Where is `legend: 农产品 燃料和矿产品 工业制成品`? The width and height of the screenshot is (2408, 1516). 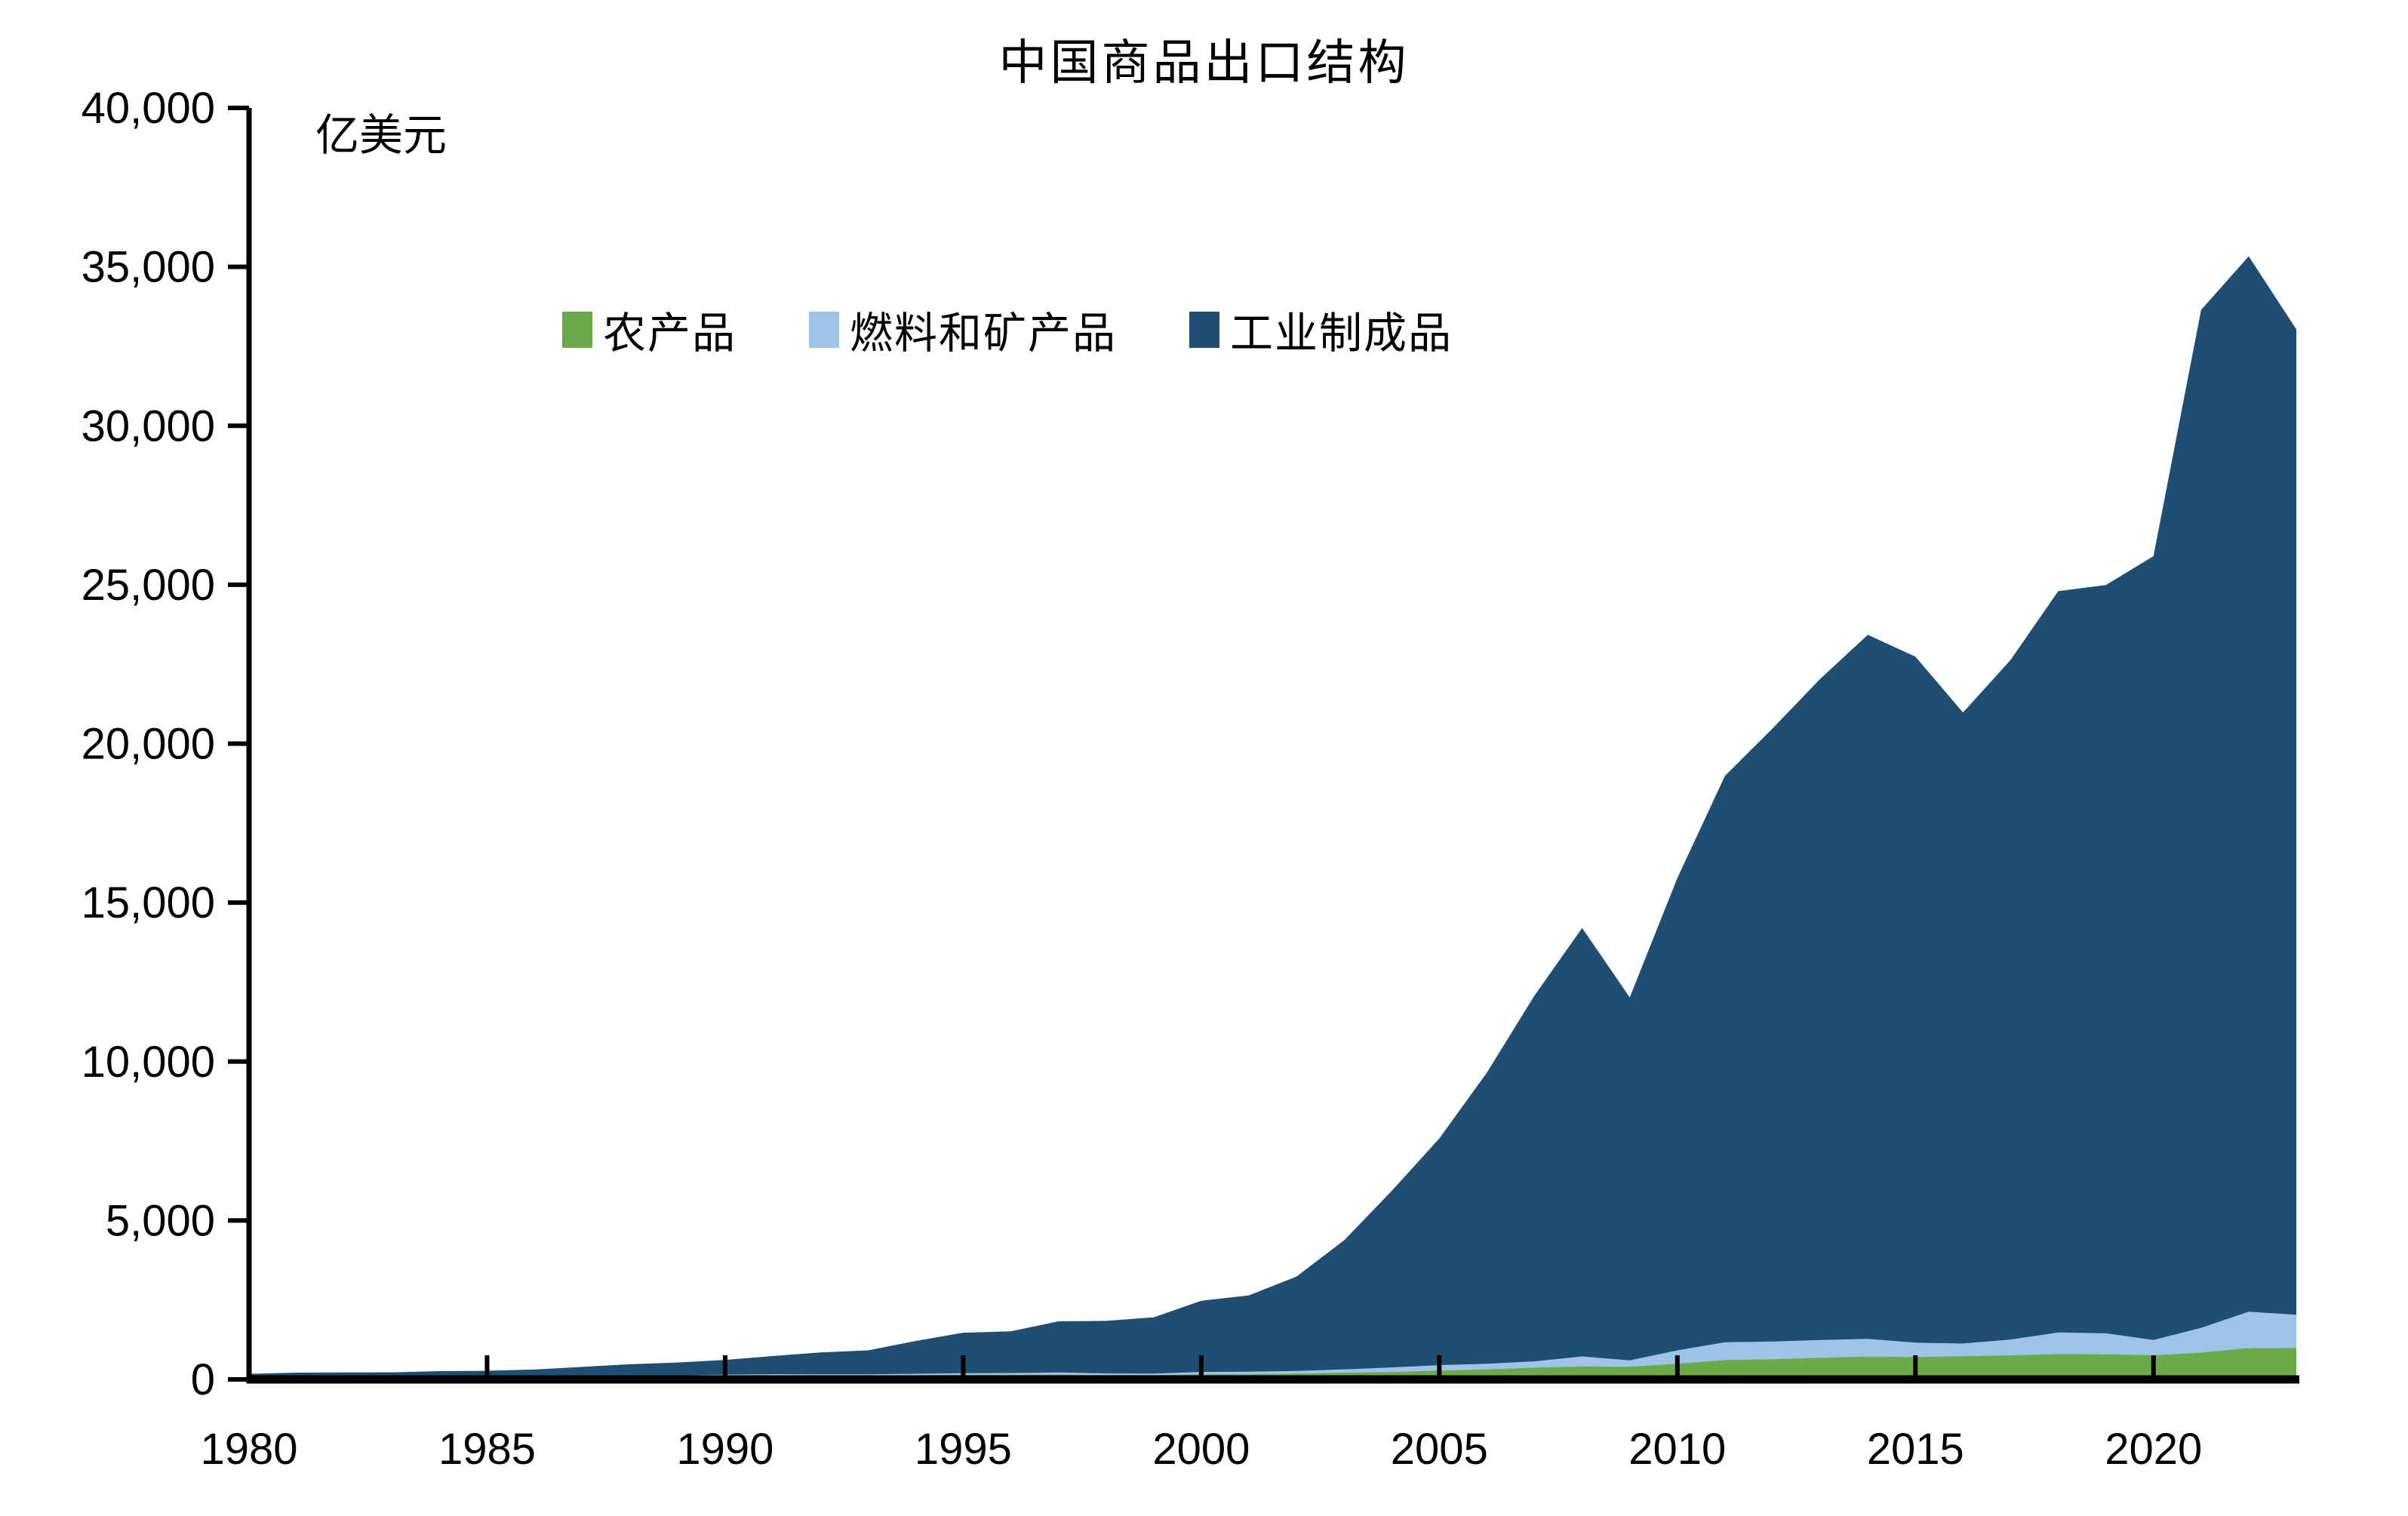
legend: 农产品 燃料和矿产品 工业制成品 is located at coordinates (1007, 330).